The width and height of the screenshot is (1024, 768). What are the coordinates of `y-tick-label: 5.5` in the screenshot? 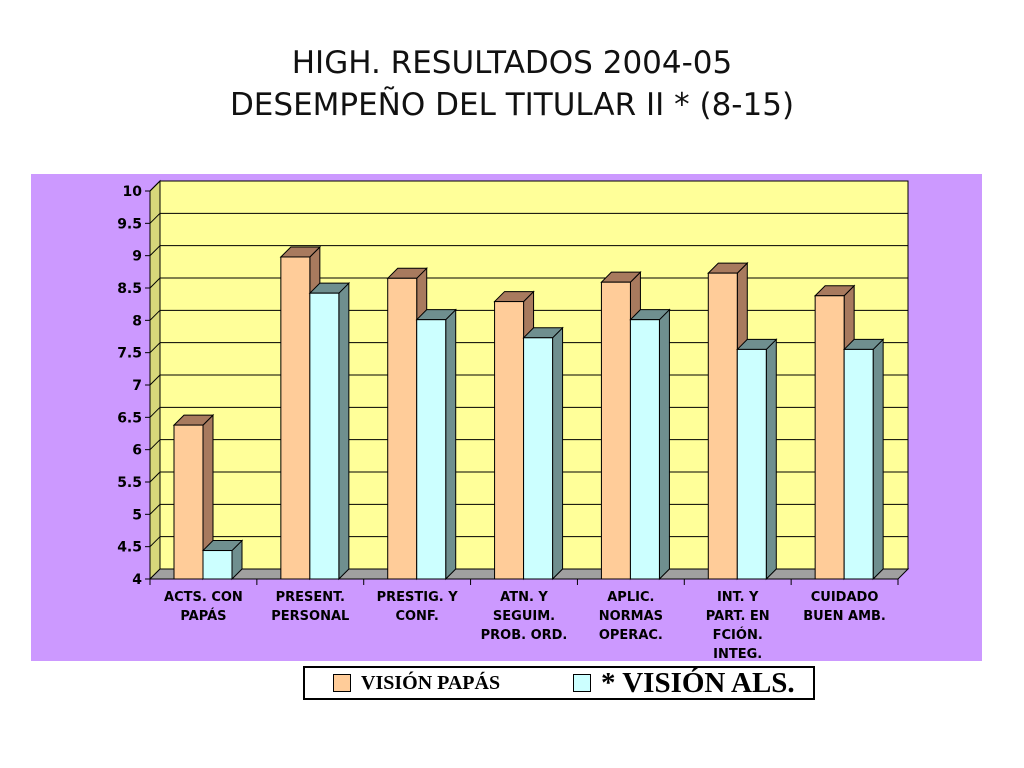 It's located at (129, 483).